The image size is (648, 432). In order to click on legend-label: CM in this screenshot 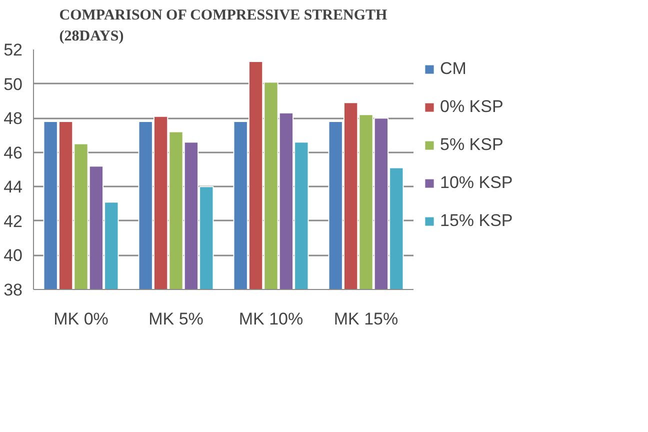, I will do `click(453, 69)`.